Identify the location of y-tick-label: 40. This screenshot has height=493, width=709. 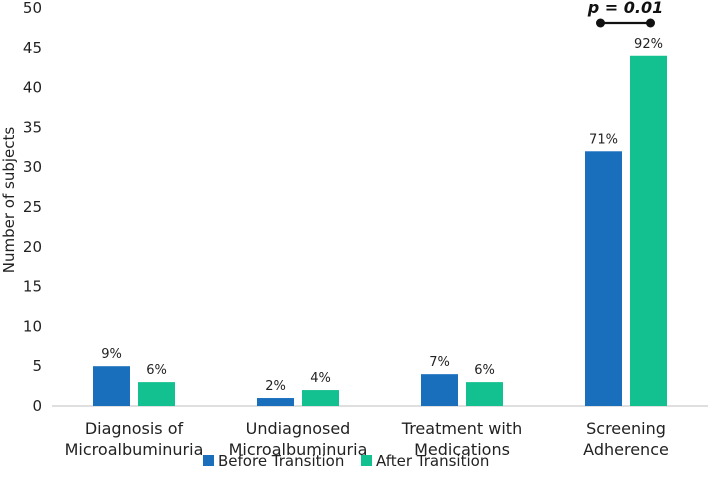
(32, 88).